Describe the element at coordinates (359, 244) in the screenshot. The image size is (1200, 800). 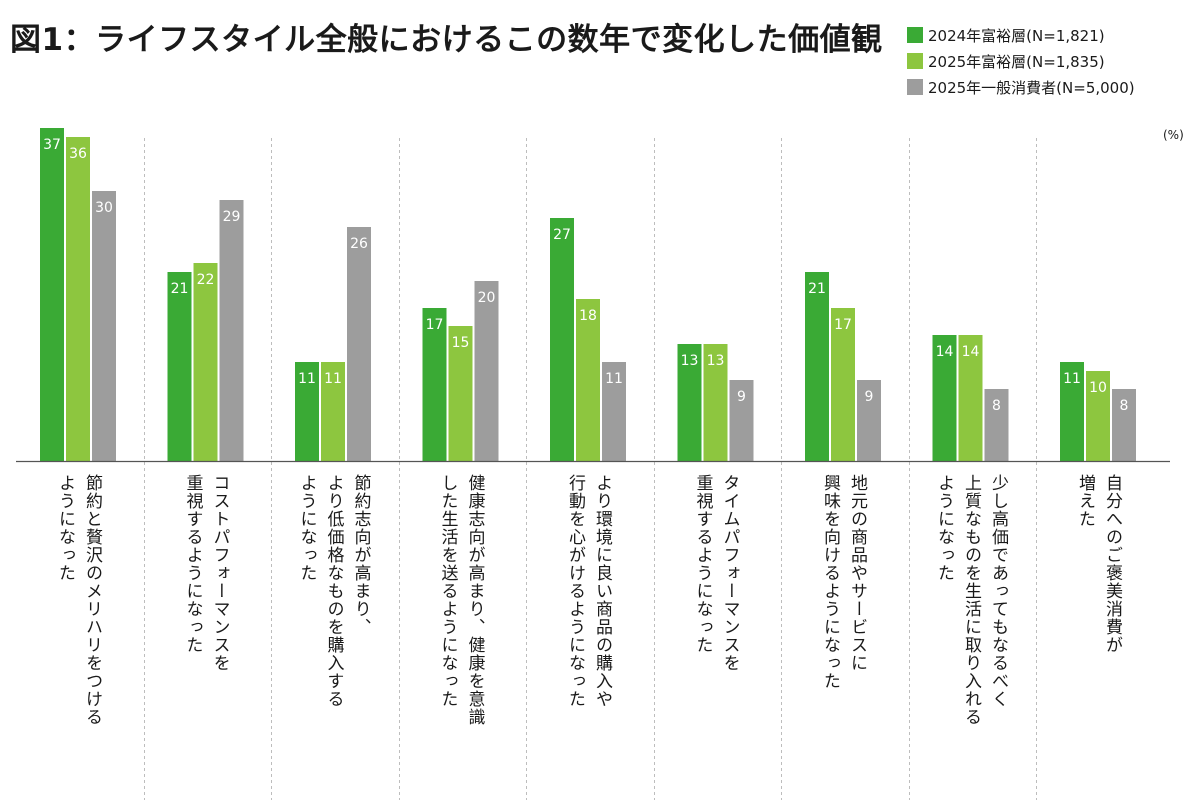
I see `bar-value-label: 26` at that location.